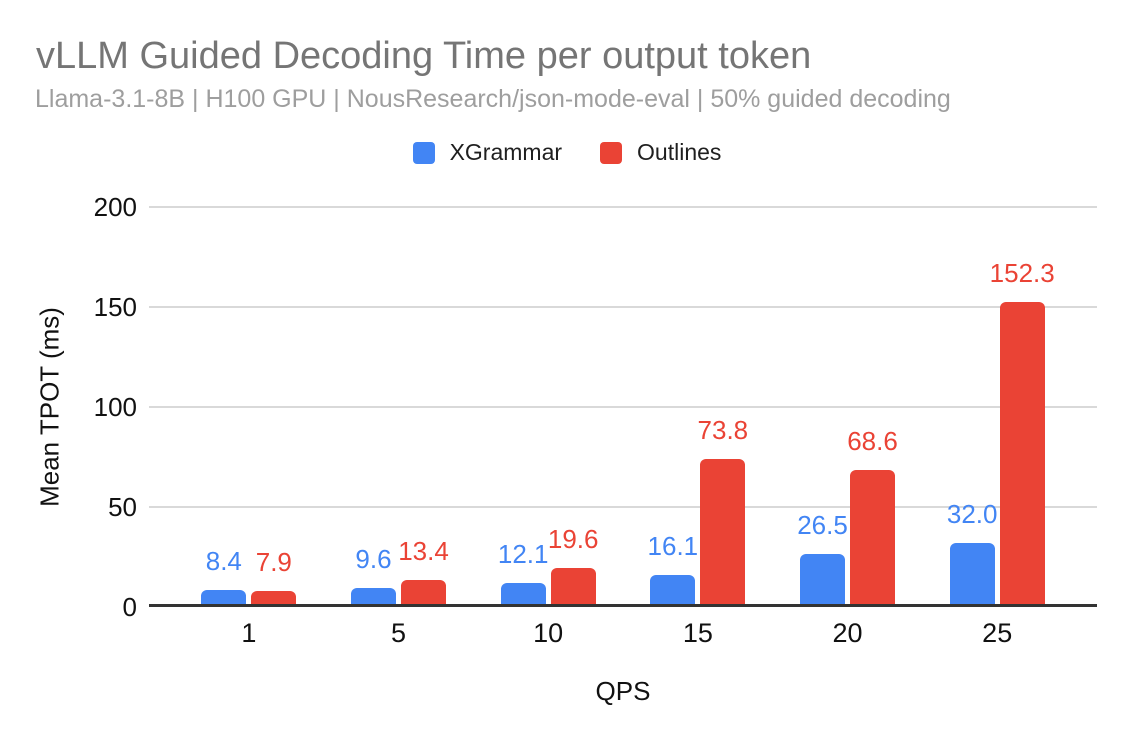 This screenshot has height=742, width=1134. I want to click on value-label-xgrammar-qps-10: 12.1, so click(523, 553).